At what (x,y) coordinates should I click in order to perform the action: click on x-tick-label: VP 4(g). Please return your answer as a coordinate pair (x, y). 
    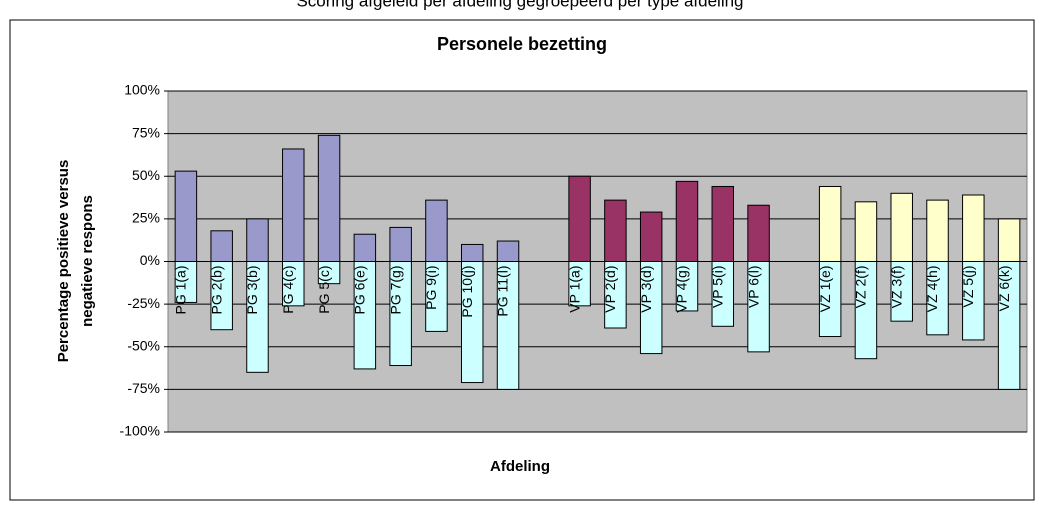
    Looking at the image, I should click on (682, 289).